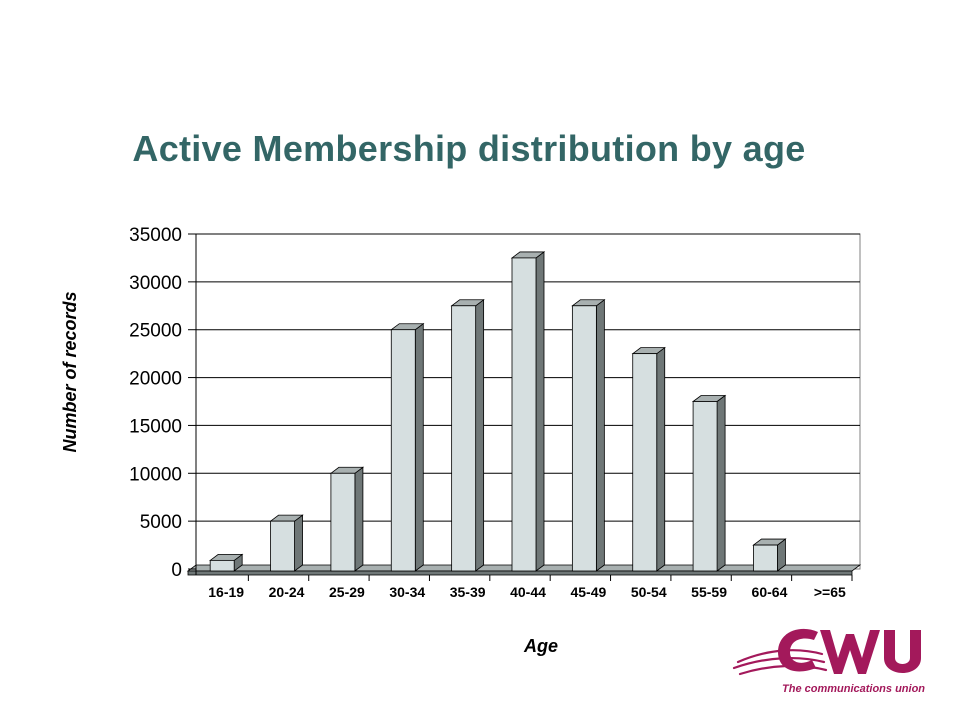  What do you see at coordinates (528, 592) in the screenshot?
I see `x-tick-label: 40-44` at bounding box center [528, 592].